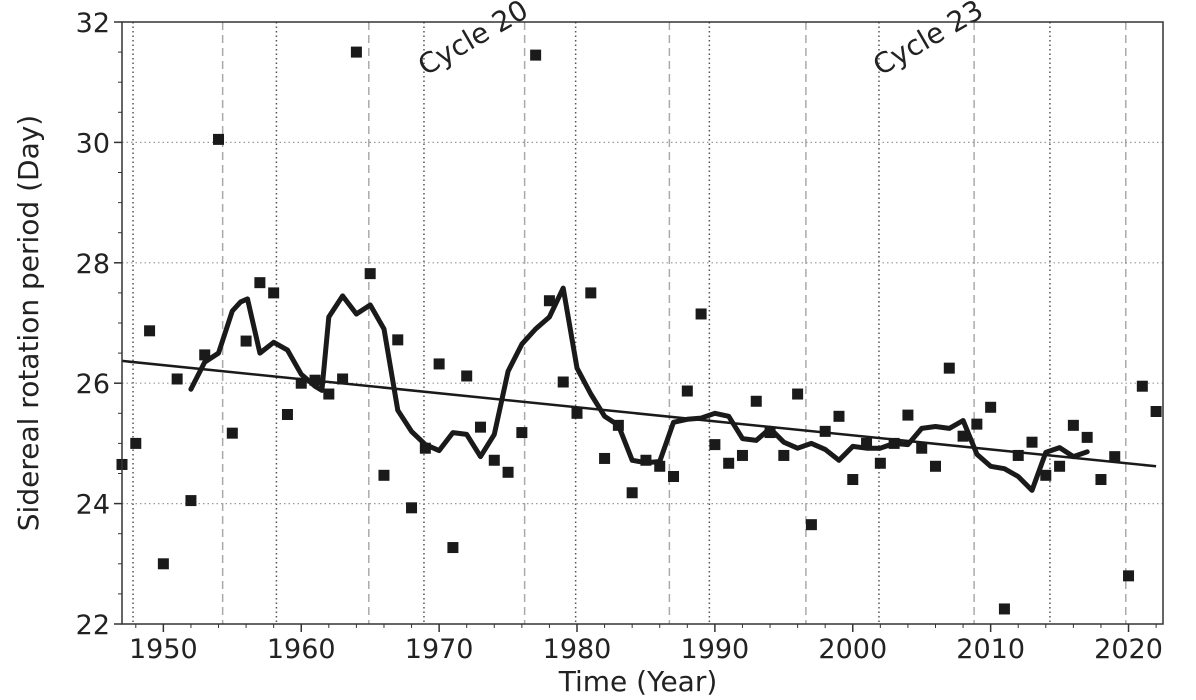  What do you see at coordinates (93, 23) in the screenshot?
I see `y-tick-label: 32` at bounding box center [93, 23].